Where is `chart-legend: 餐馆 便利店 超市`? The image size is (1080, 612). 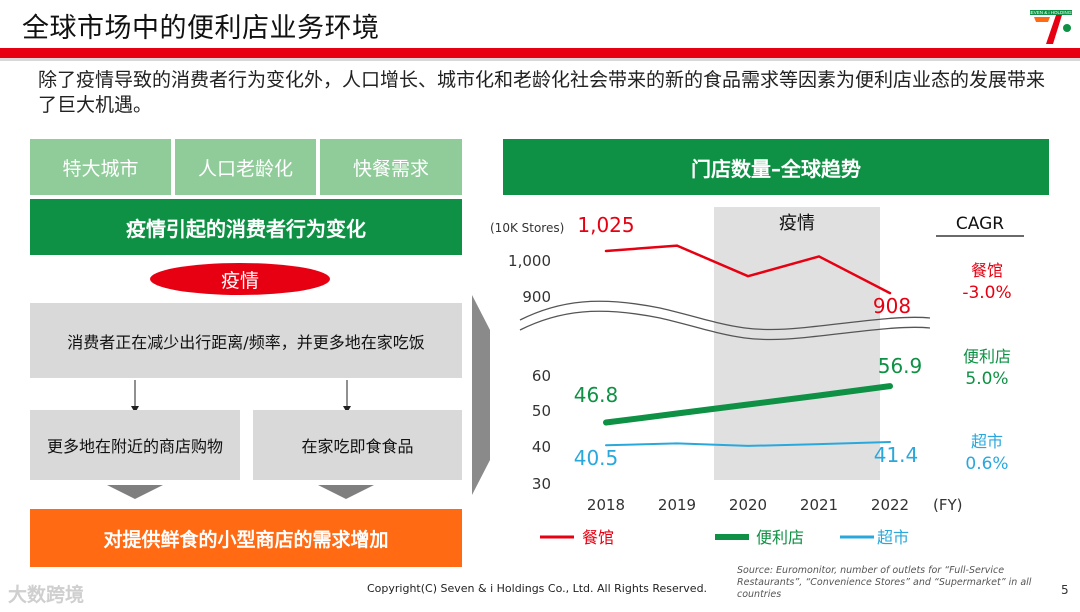 chart-legend: 餐馆 便利店 超市 is located at coordinates (724, 537).